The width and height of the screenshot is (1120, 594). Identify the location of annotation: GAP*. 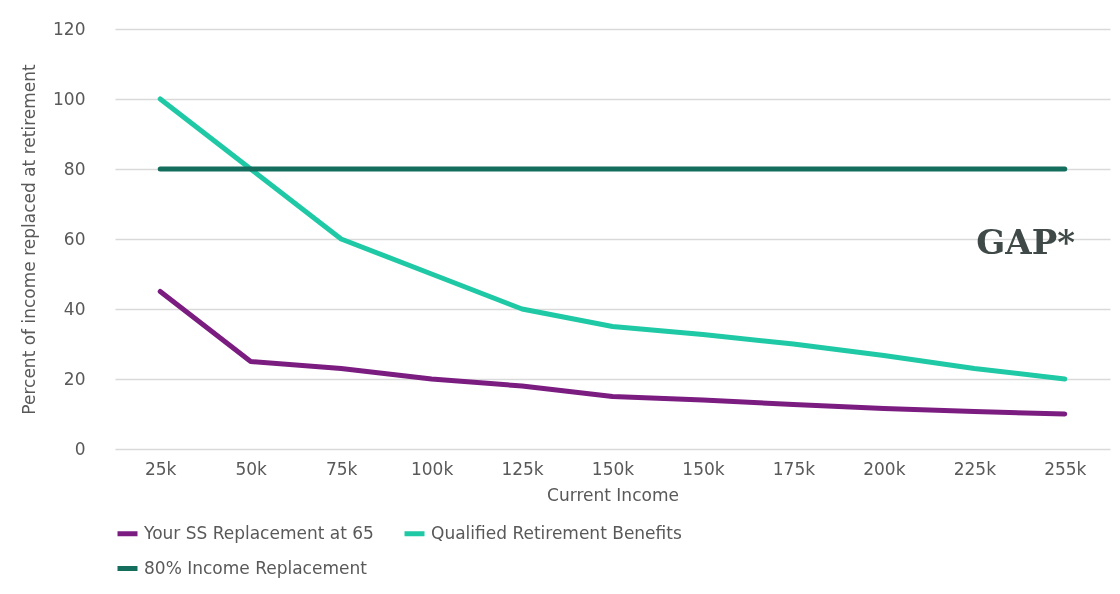
(1026, 242).